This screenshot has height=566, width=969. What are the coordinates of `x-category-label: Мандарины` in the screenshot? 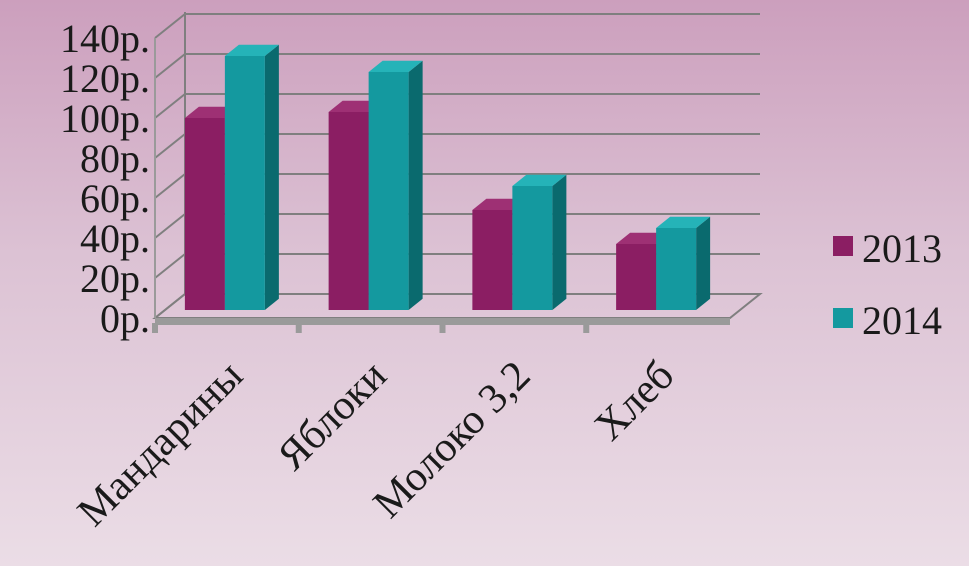 It's located at (160, 444).